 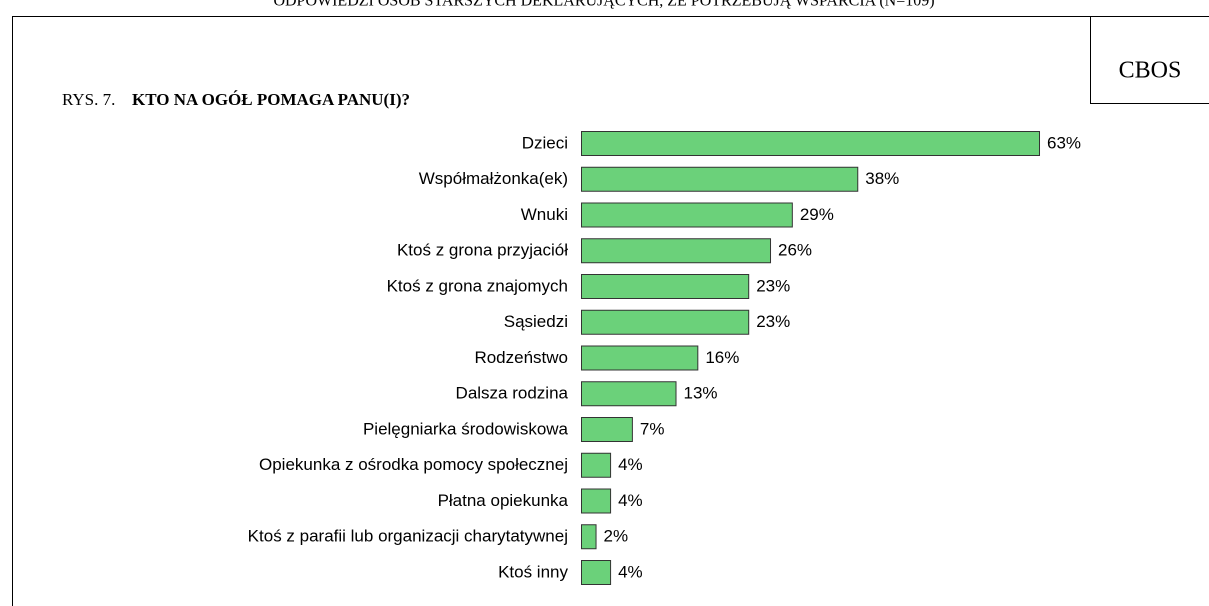 What do you see at coordinates (701, 393) in the screenshot?
I see `value-label: 13%` at bounding box center [701, 393].